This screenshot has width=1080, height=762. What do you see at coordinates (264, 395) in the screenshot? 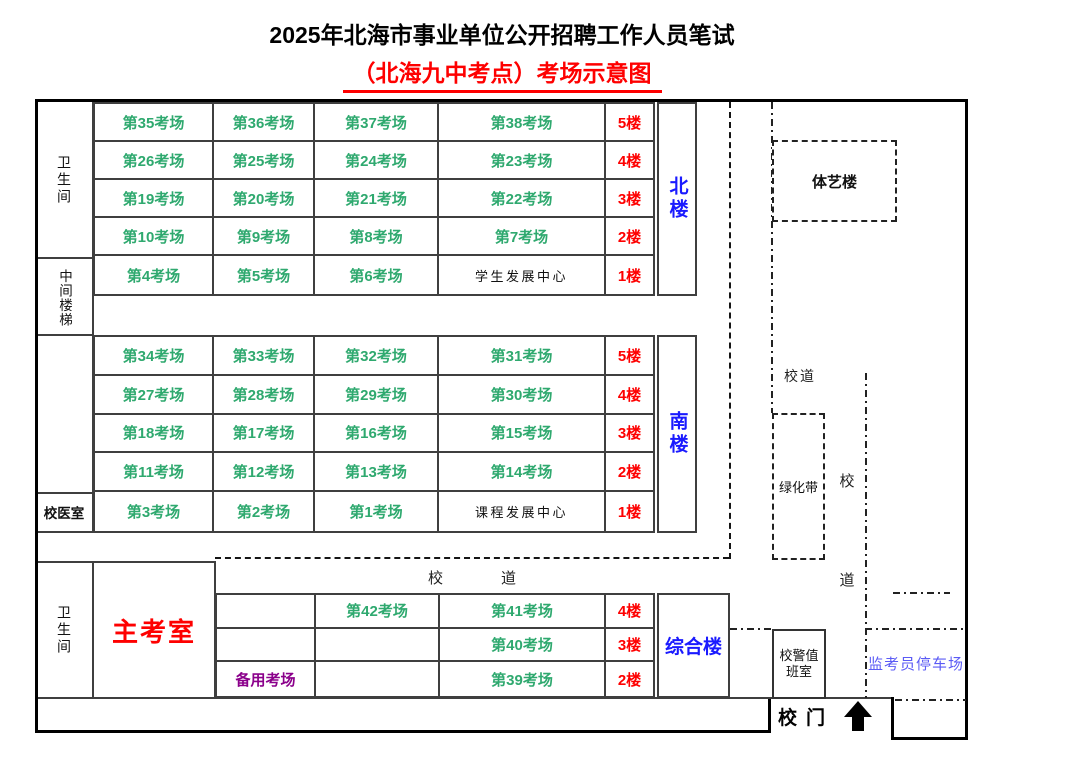
I see `exam-room-cell: 第28考场` at bounding box center [264, 395].